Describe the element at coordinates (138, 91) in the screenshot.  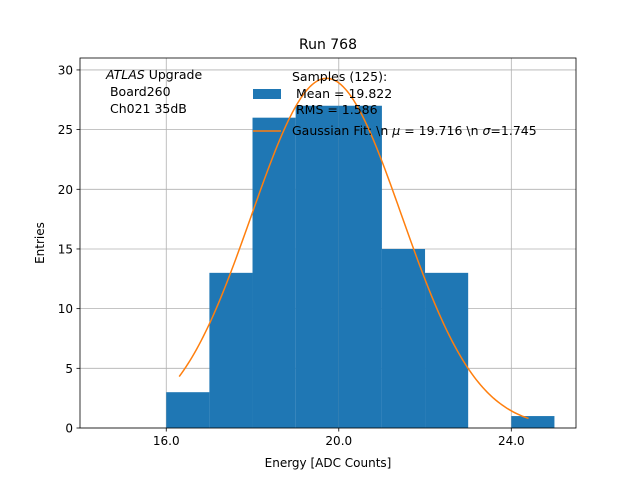
I see `annotation-line-2: Board260` at that location.